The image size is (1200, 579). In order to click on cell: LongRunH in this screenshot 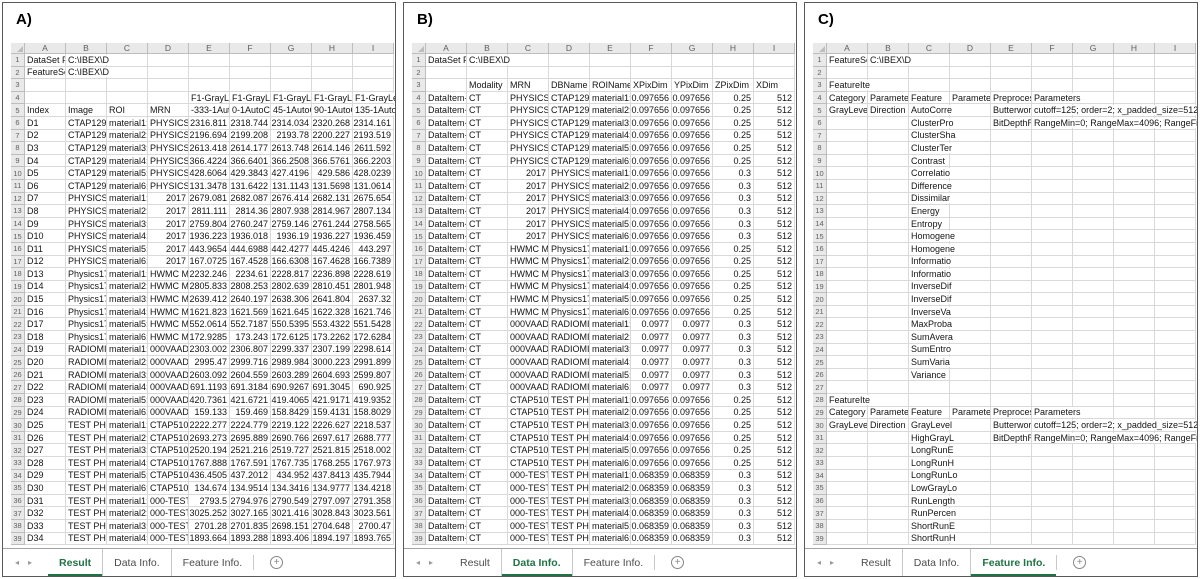, I will do `click(932, 463)`.